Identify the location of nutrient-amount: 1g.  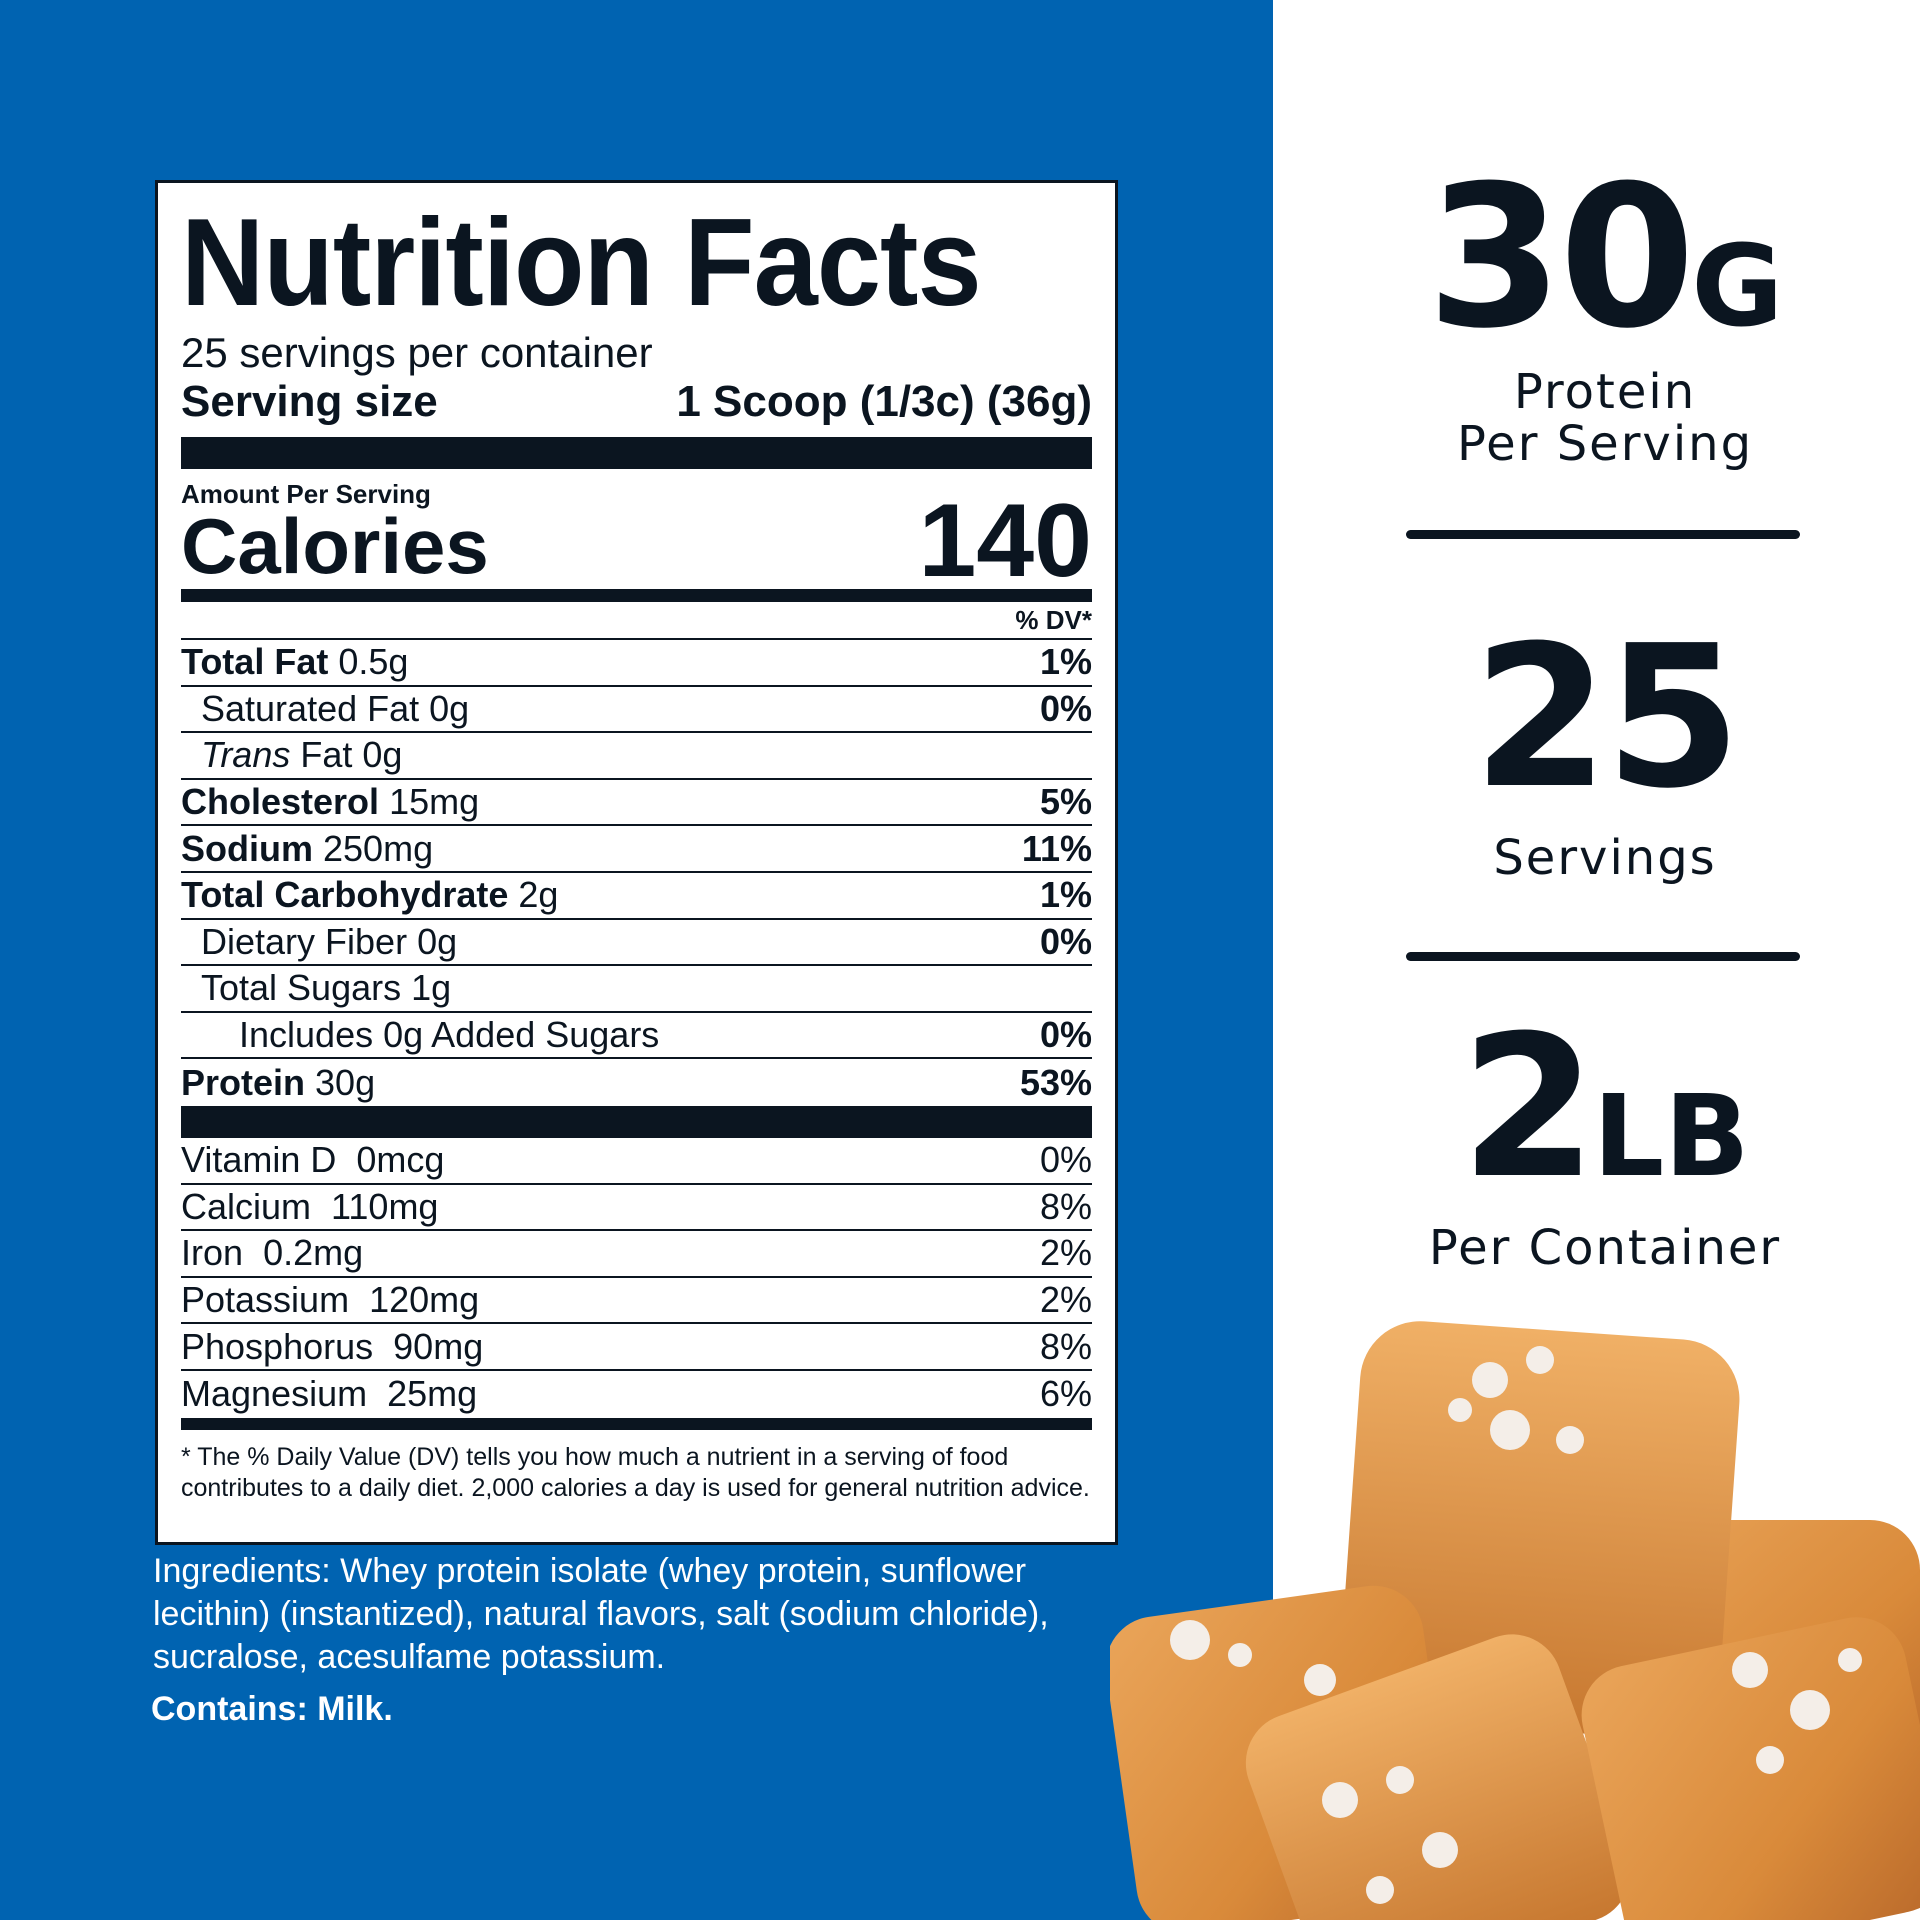
(431, 988).